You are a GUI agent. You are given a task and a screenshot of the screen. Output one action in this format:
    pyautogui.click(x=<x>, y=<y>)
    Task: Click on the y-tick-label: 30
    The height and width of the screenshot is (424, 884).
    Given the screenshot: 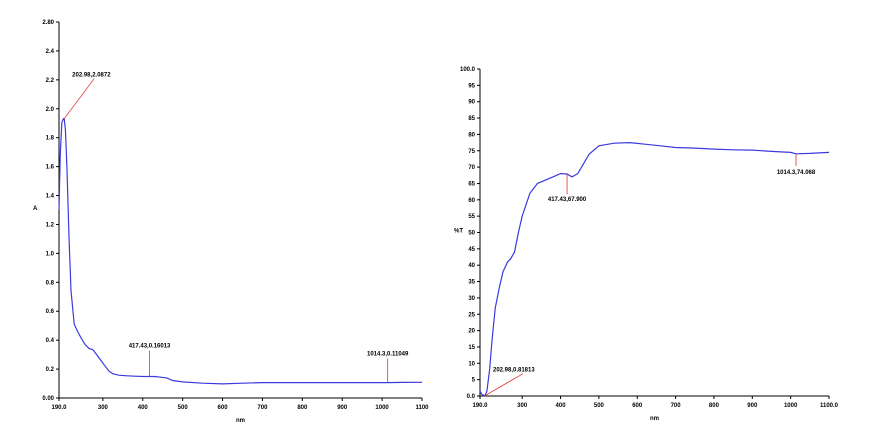 What is the action you would take?
    pyautogui.click(x=471, y=299)
    